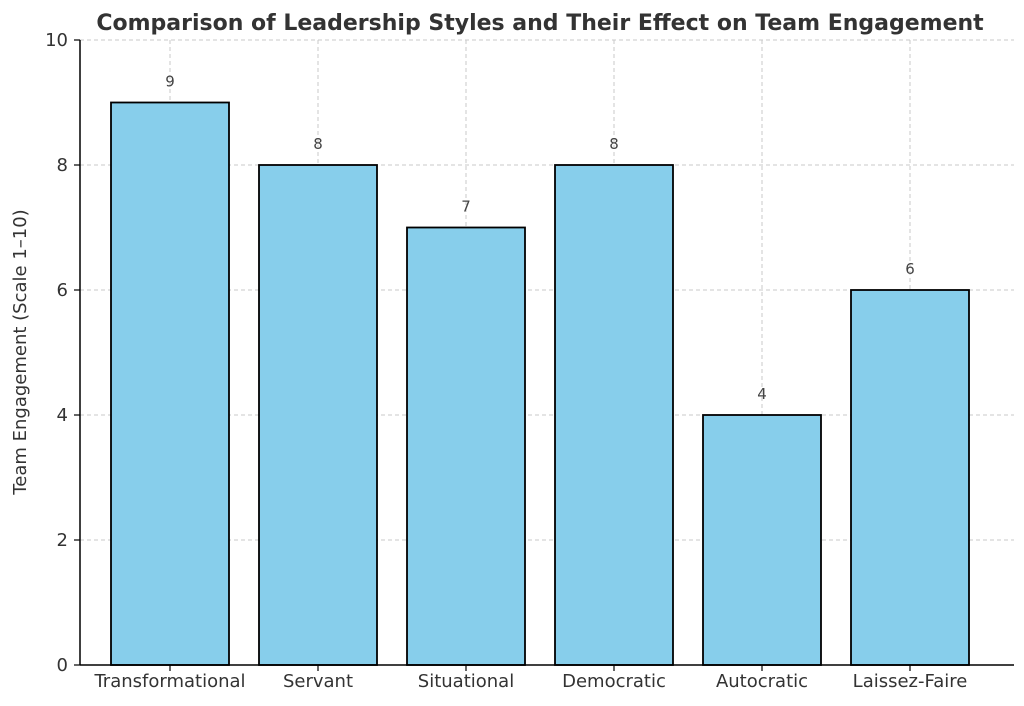 The width and height of the screenshot is (1024, 706). Describe the element at coordinates (762, 681) in the screenshot. I see `x-tick-label: Autocratic` at that location.